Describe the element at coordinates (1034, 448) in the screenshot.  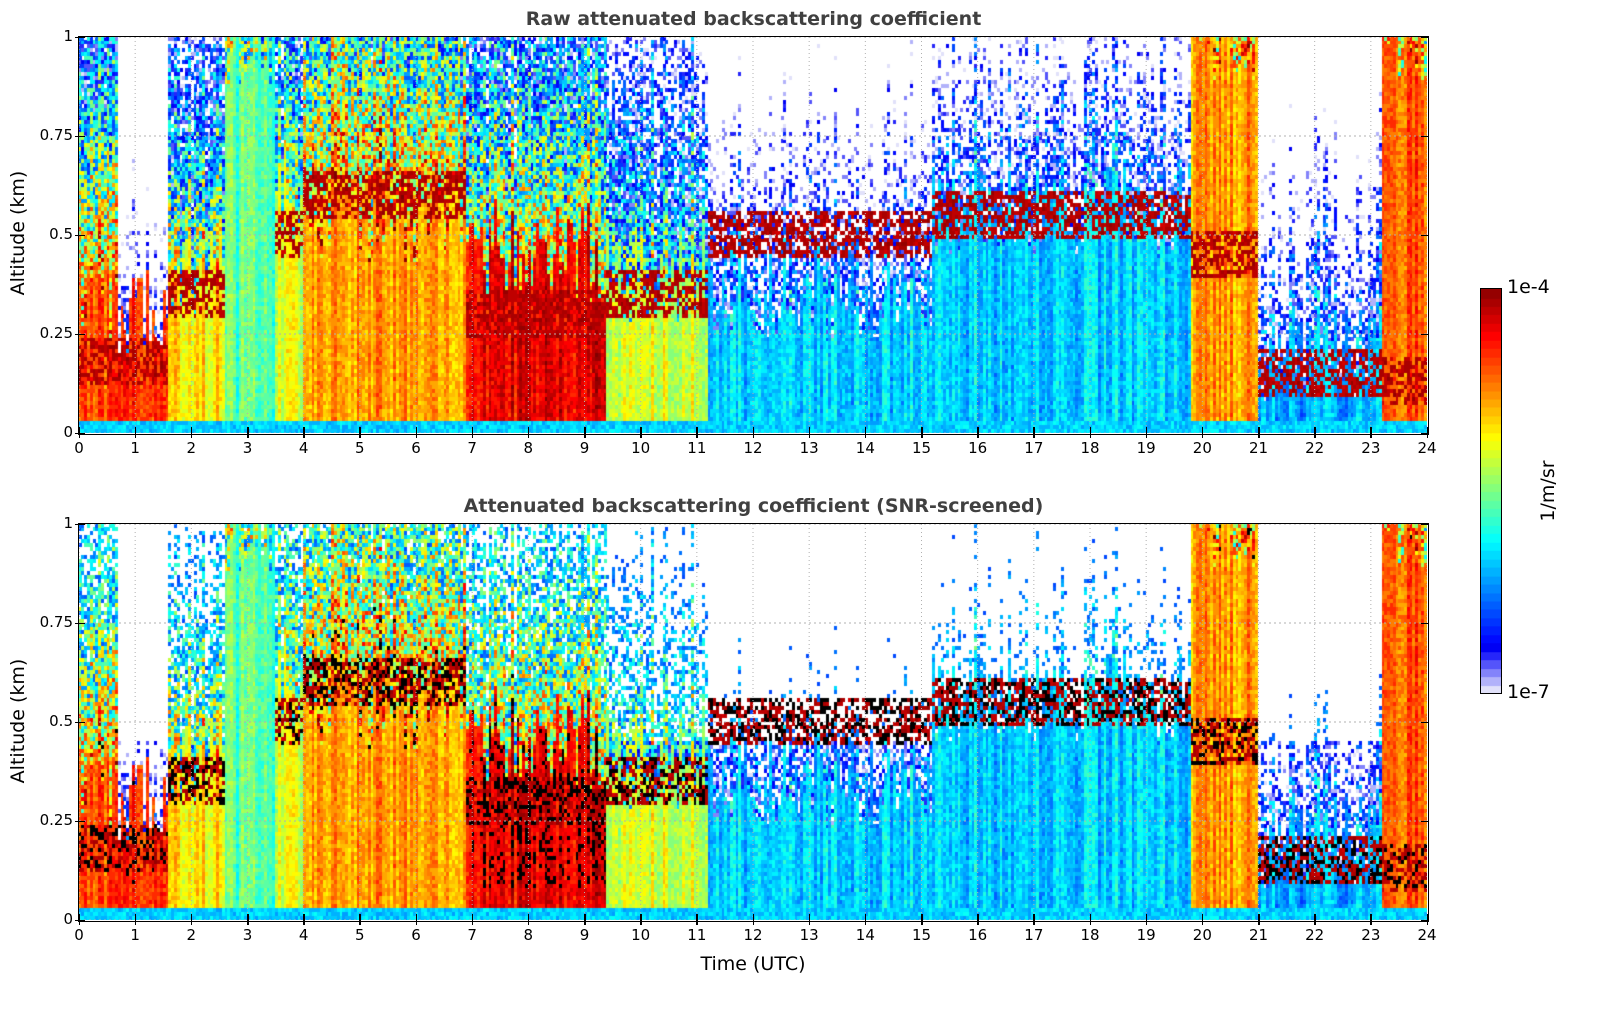
I see `x-tick-label: 17` at that location.